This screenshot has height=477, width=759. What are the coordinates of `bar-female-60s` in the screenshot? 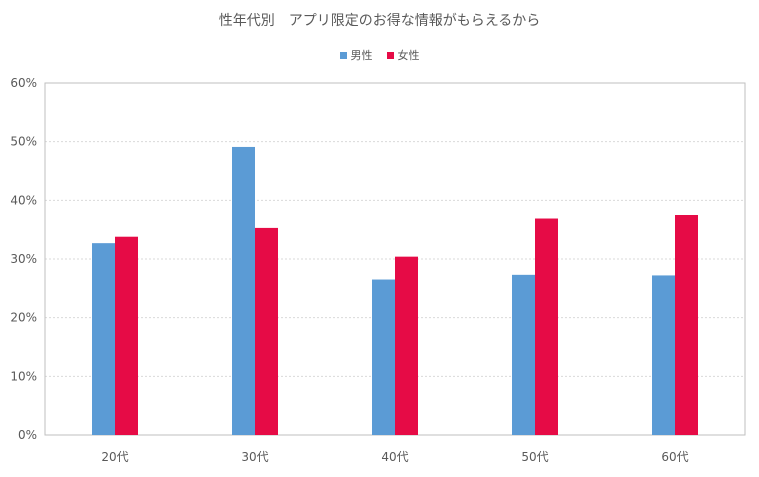 It's located at (686, 325).